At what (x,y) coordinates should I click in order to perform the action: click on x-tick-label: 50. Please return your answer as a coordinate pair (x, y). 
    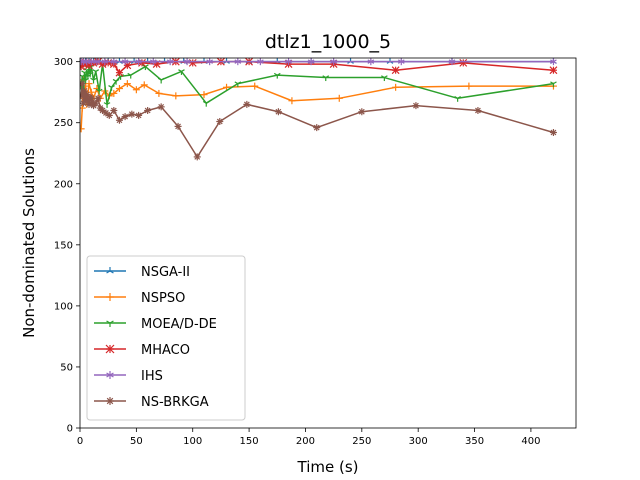
    Looking at the image, I should click on (136, 441).